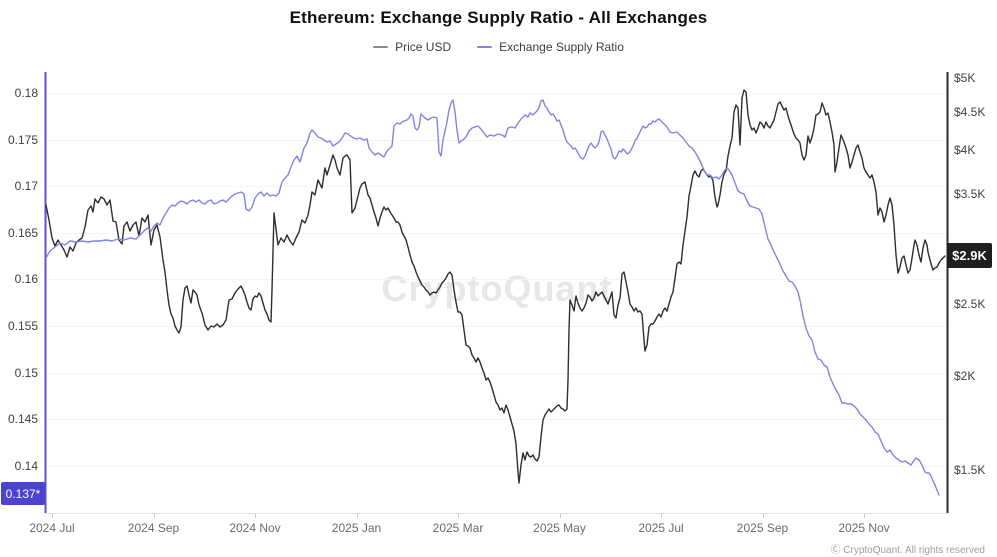  What do you see at coordinates (356, 528) in the screenshot?
I see `x-axis-tick-label: 2025 Jan` at bounding box center [356, 528].